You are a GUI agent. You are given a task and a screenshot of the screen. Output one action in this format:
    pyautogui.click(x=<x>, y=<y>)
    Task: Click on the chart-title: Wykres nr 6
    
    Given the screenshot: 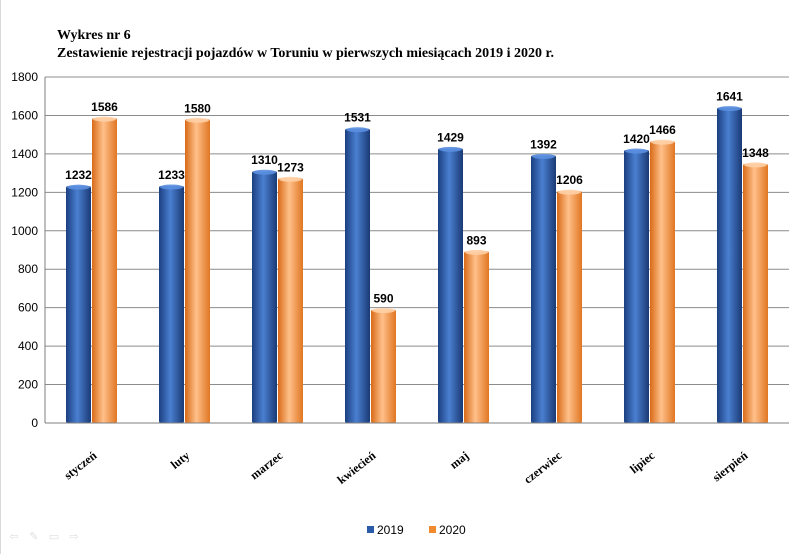 What is the action you would take?
    pyautogui.click(x=94, y=35)
    